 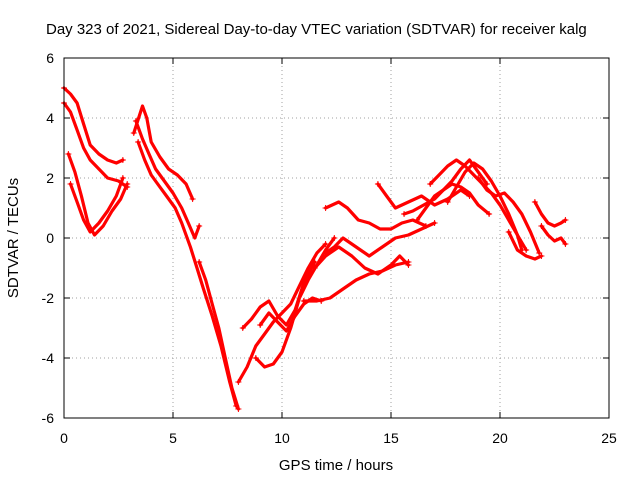 What do you see at coordinates (550, 214) in the screenshot?
I see `series-sat-x` at bounding box center [550, 214].